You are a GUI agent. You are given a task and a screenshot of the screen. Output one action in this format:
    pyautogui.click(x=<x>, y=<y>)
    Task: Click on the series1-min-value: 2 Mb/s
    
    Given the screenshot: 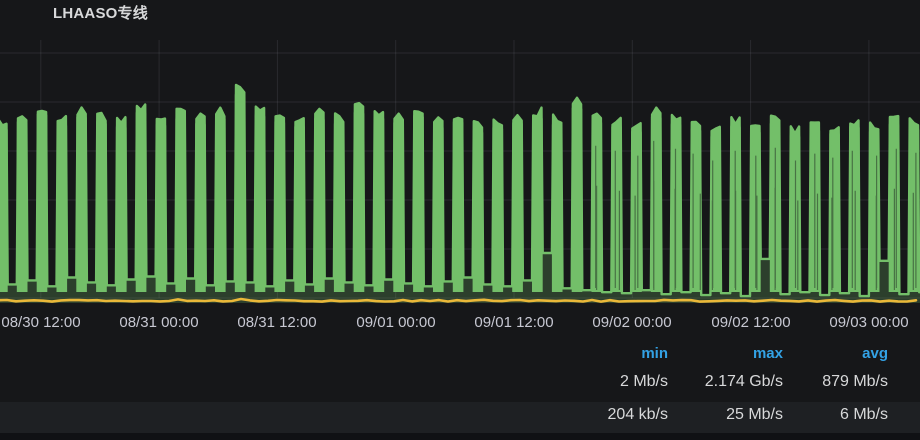 What is the action you would take?
    pyautogui.click(x=643, y=381)
    